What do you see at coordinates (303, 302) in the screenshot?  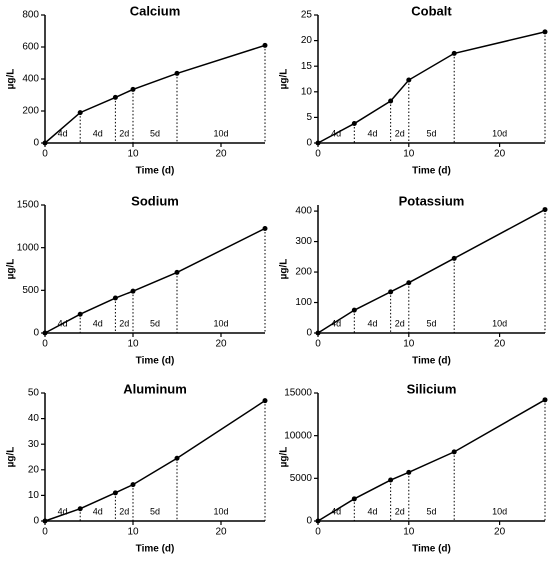 I see `y-tick-label: 100` at bounding box center [303, 302].